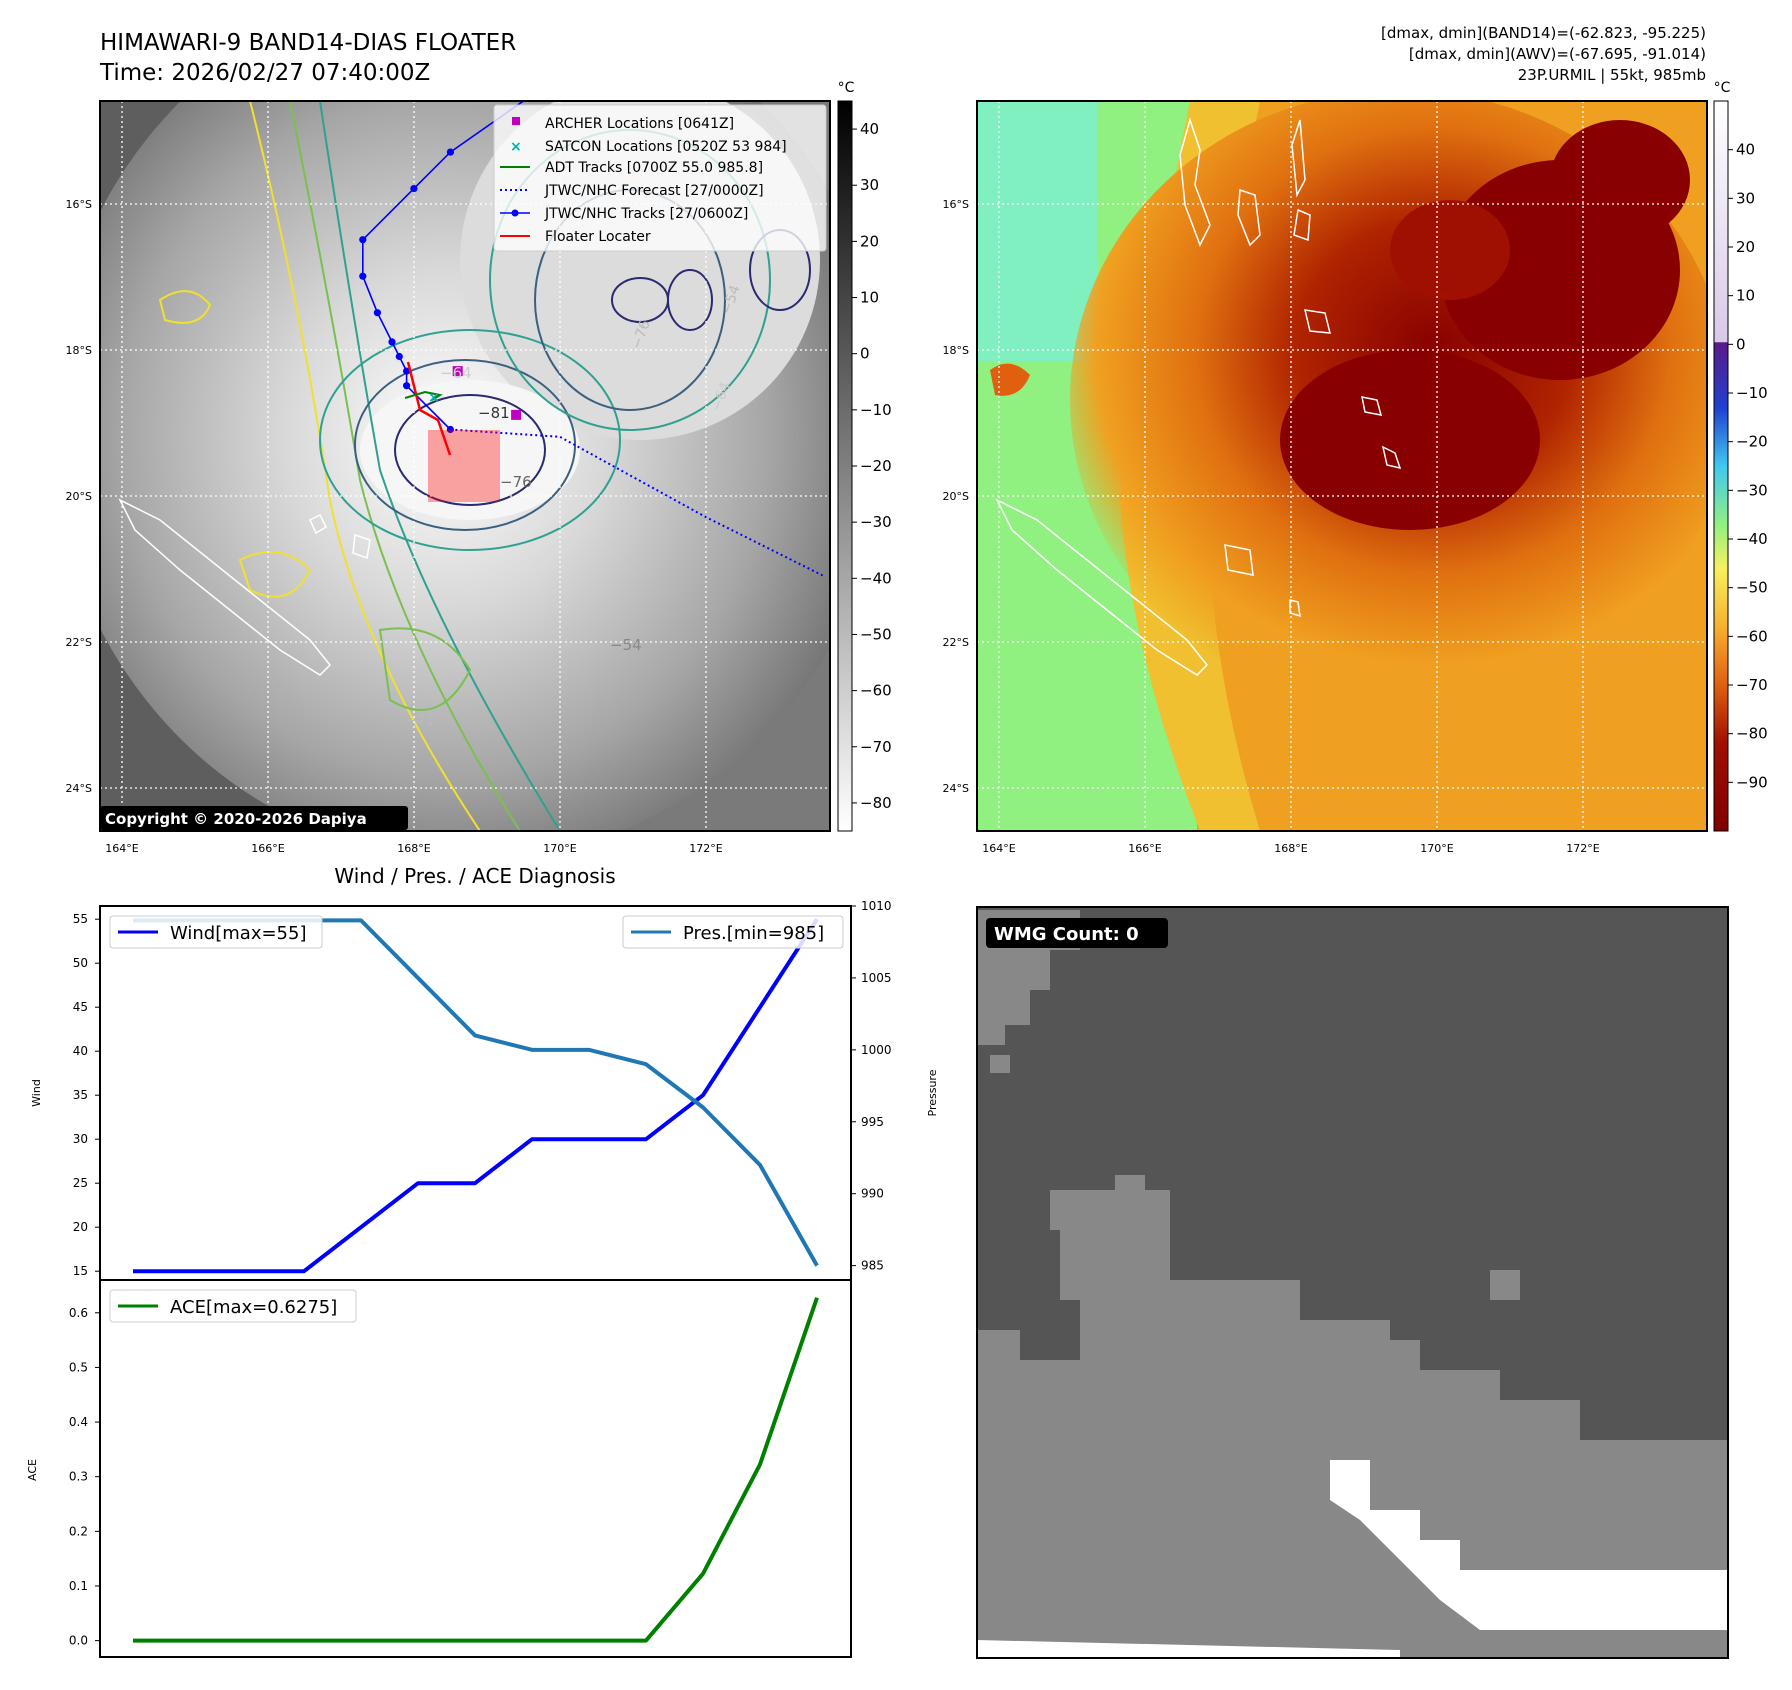 Image resolution: width=1792 pixels, height=1690 pixels. What do you see at coordinates (264, 73) in the screenshot?
I see `figure-time: Time: 2026/02/27 07:40:00Z` at bounding box center [264, 73].